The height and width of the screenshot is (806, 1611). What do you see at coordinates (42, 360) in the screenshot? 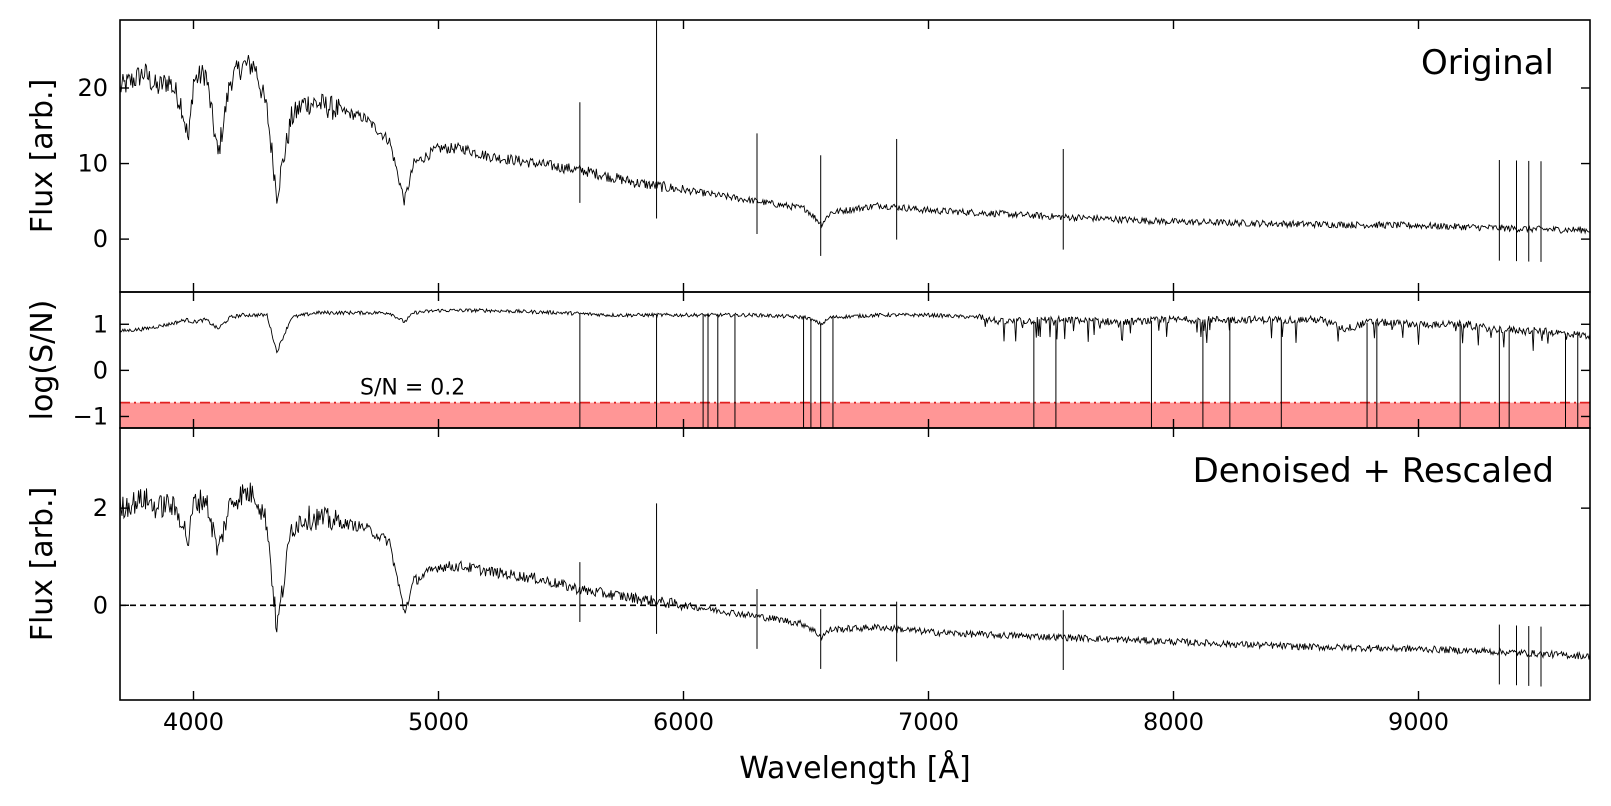
I see `y-axis-label: log(S/N)` at bounding box center [42, 360].